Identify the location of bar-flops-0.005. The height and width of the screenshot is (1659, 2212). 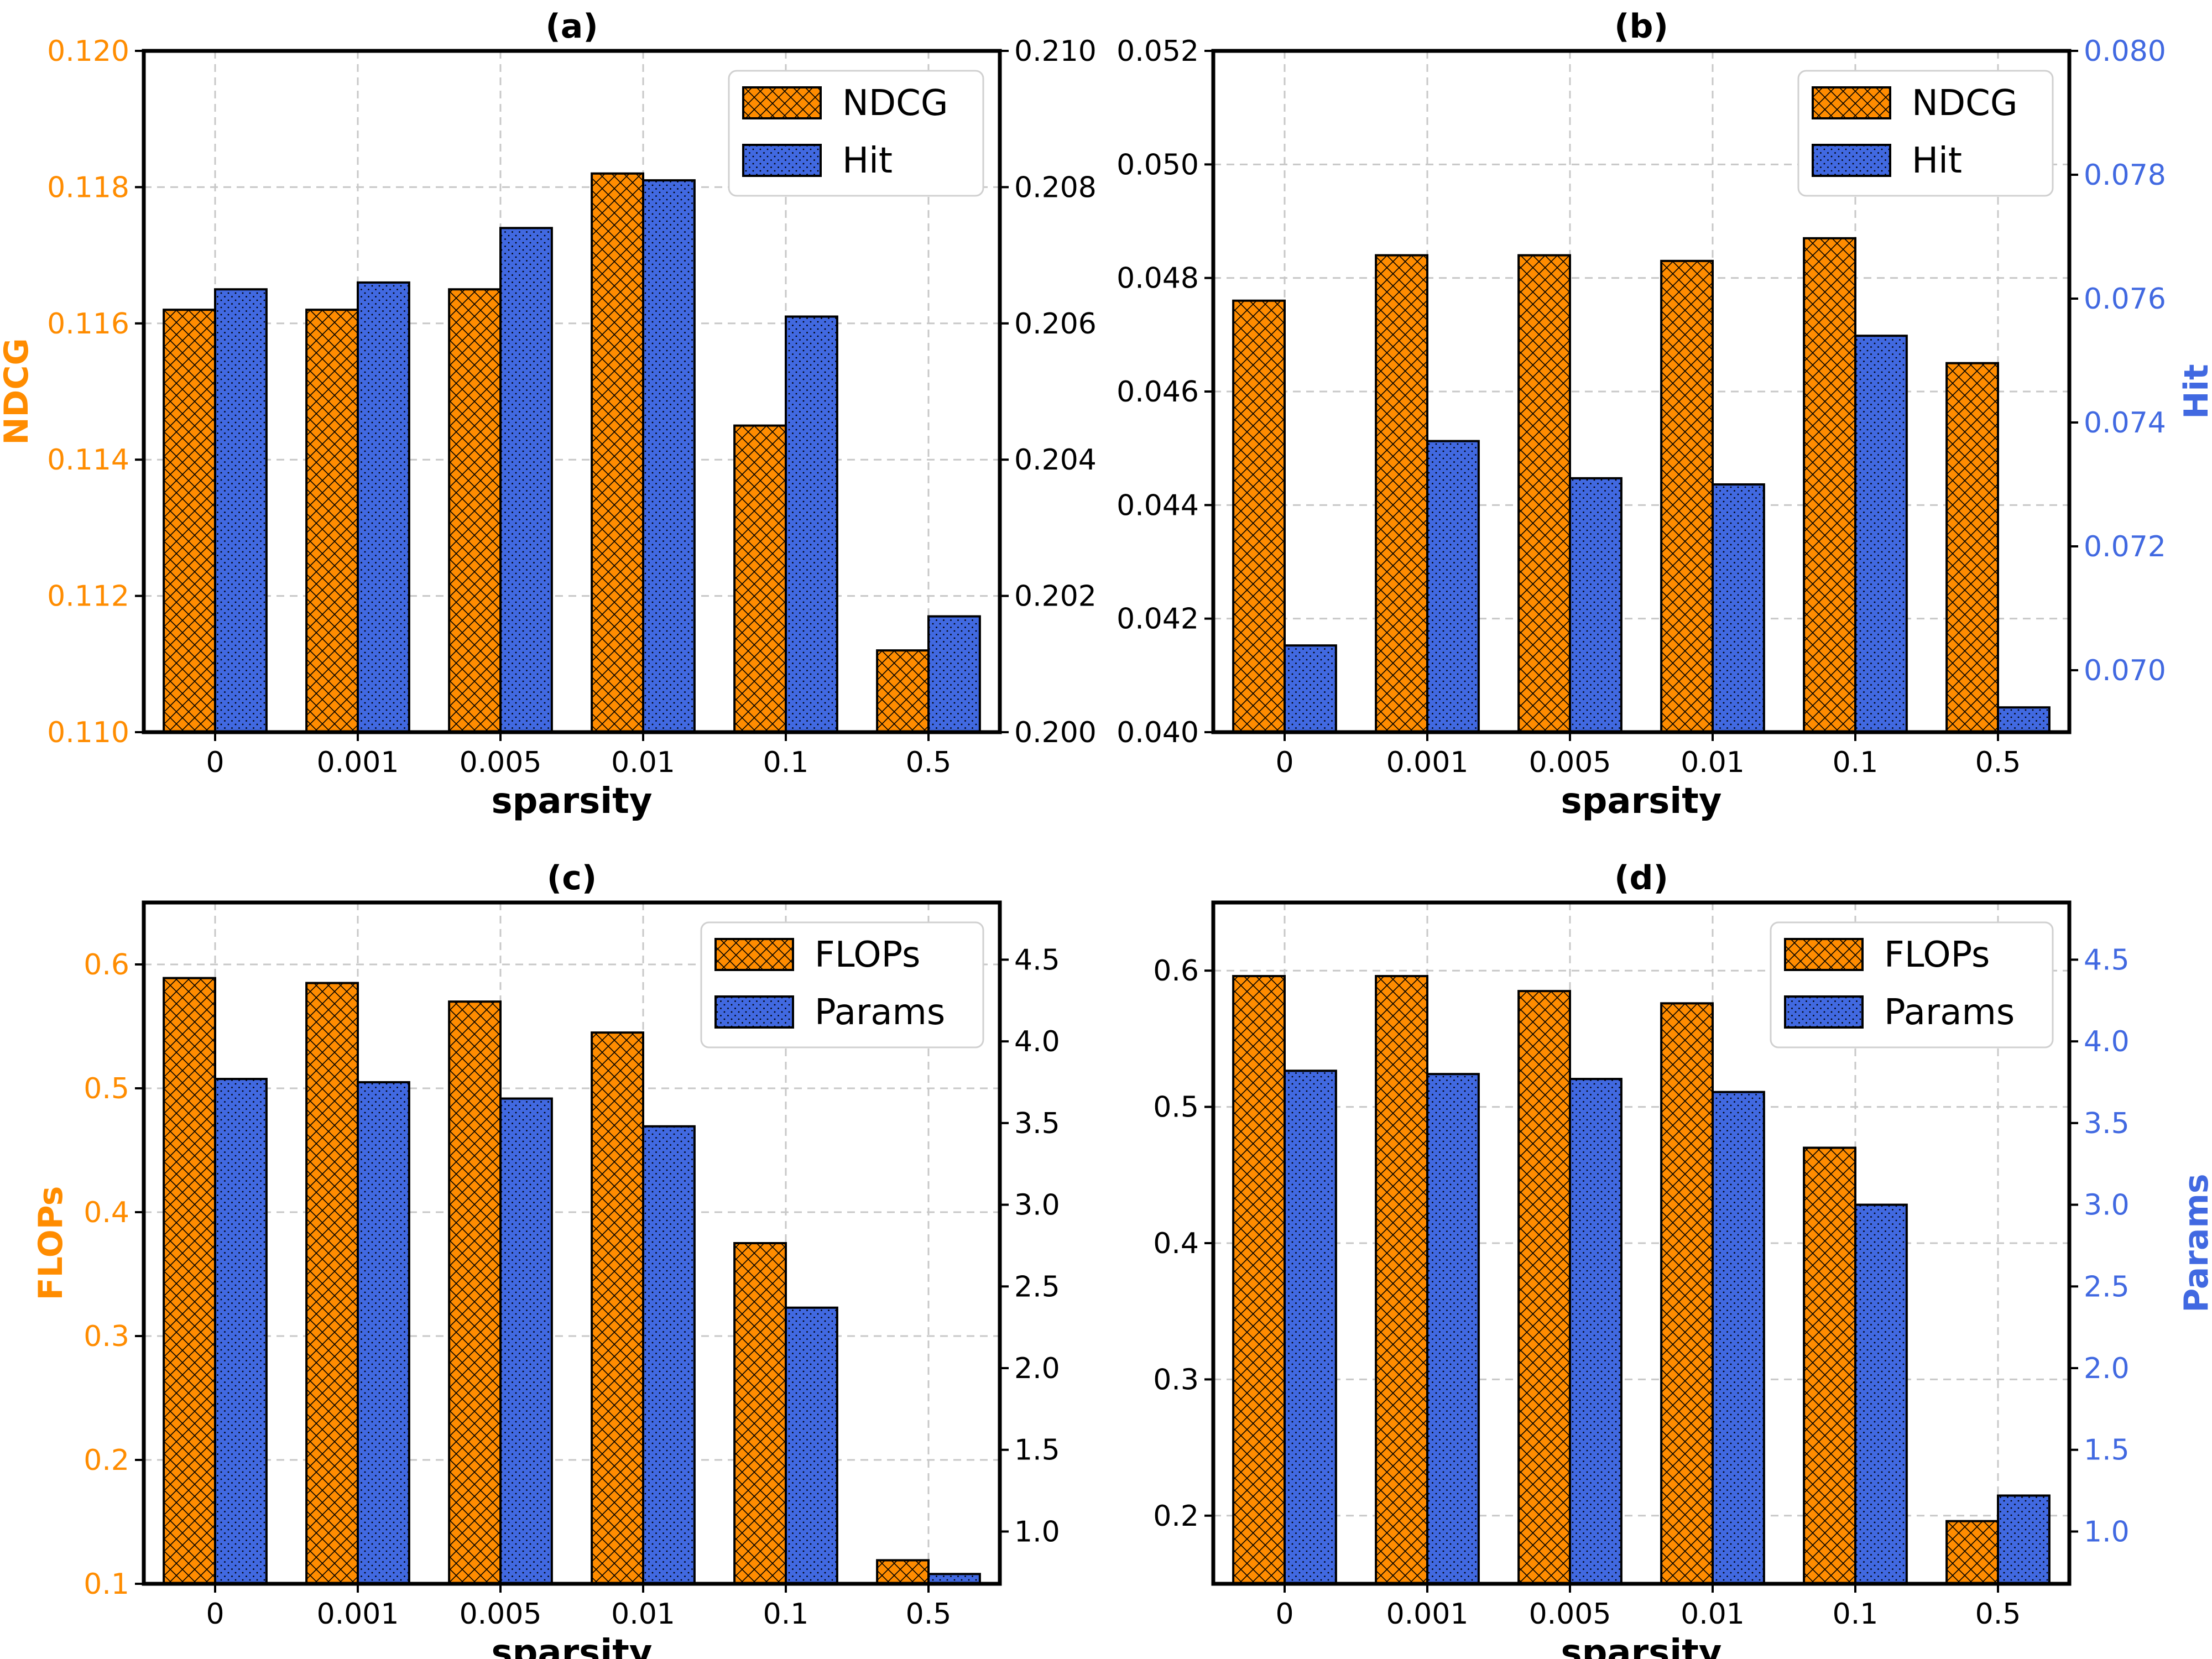
(475, 1292).